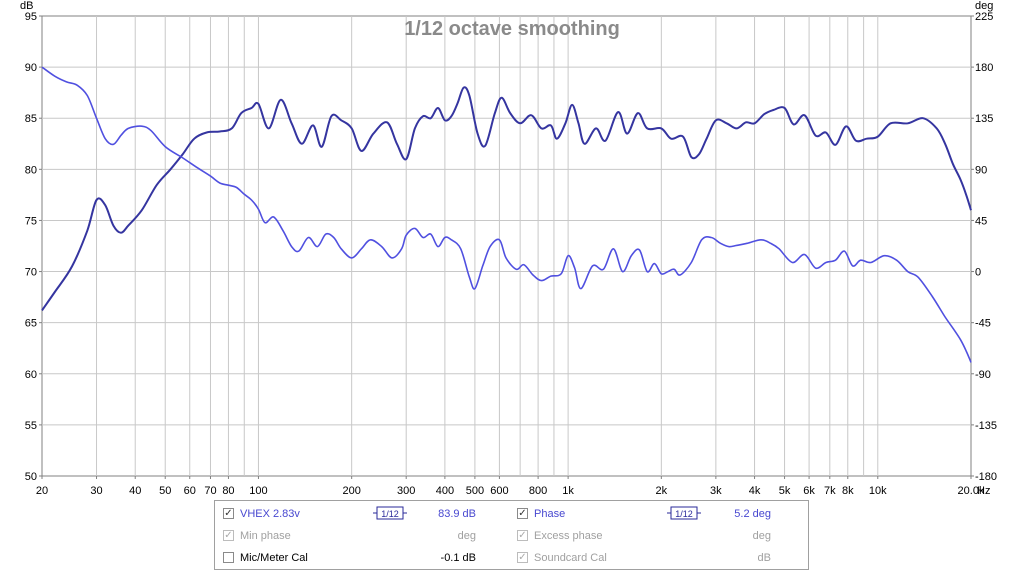  I want to click on excess-phase-label: Excess phase, so click(568, 536).